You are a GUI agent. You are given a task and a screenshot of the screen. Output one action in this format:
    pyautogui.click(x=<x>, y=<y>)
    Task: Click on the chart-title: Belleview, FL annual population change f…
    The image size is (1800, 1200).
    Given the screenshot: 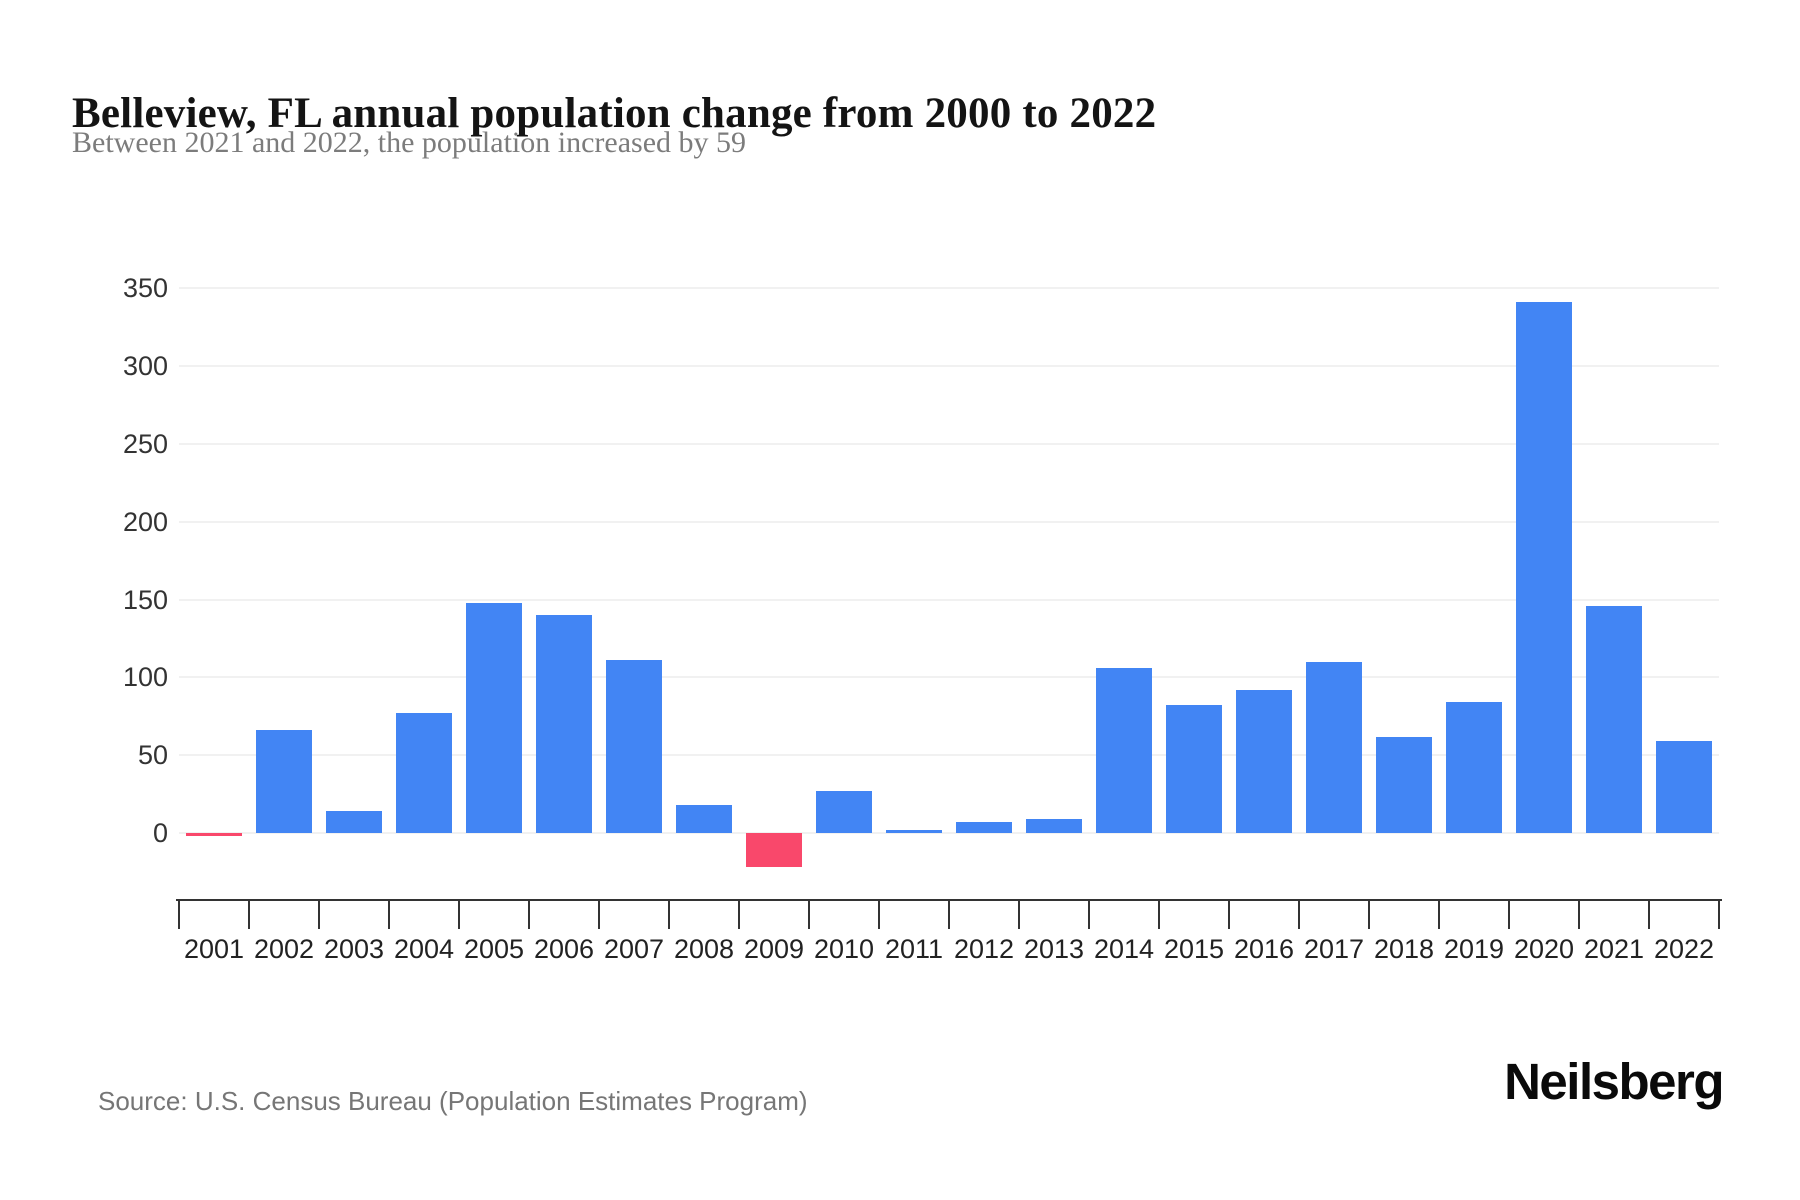 What is the action you would take?
    pyautogui.click(x=614, y=113)
    